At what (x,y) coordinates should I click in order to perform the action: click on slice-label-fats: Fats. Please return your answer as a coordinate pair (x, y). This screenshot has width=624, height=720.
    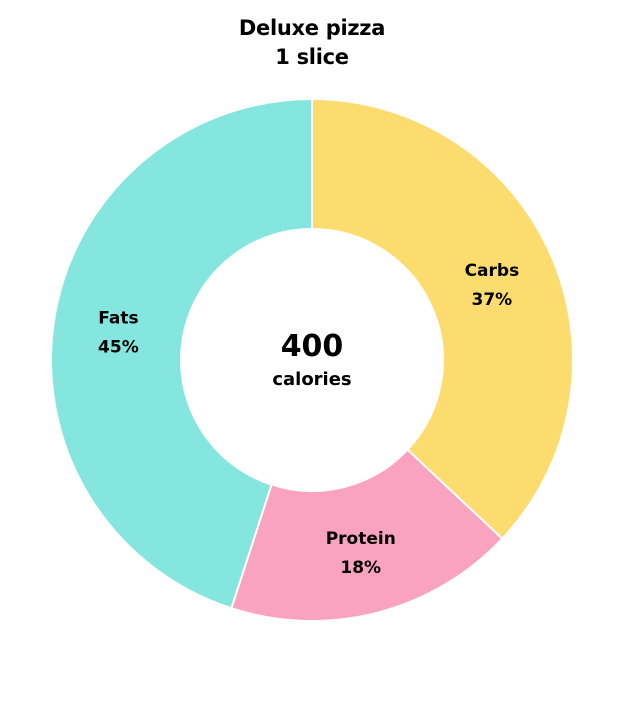
    Looking at the image, I should click on (118, 318).